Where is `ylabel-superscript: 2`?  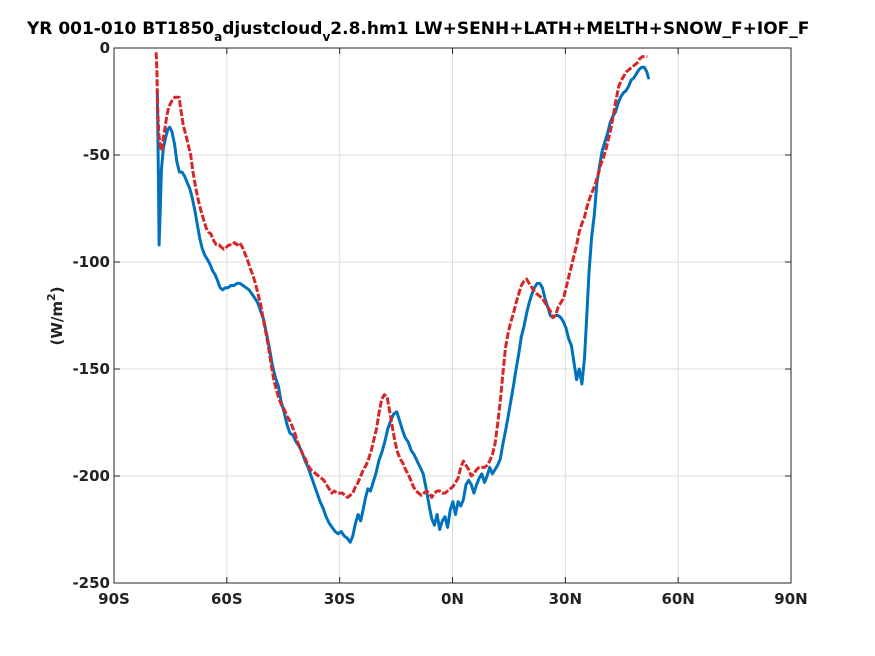 ylabel-superscript: 2 is located at coordinates (51, 297).